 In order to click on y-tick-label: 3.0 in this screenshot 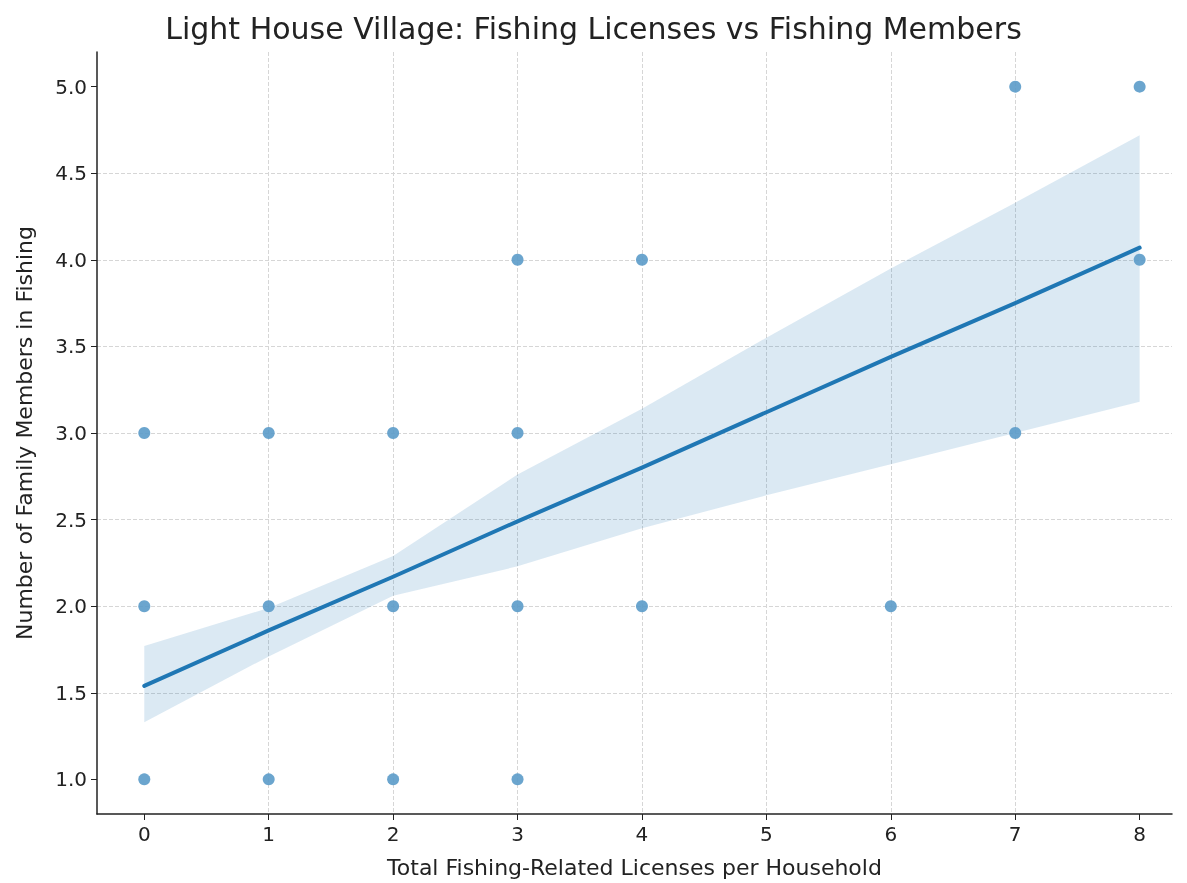, I will do `click(71, 433)`.